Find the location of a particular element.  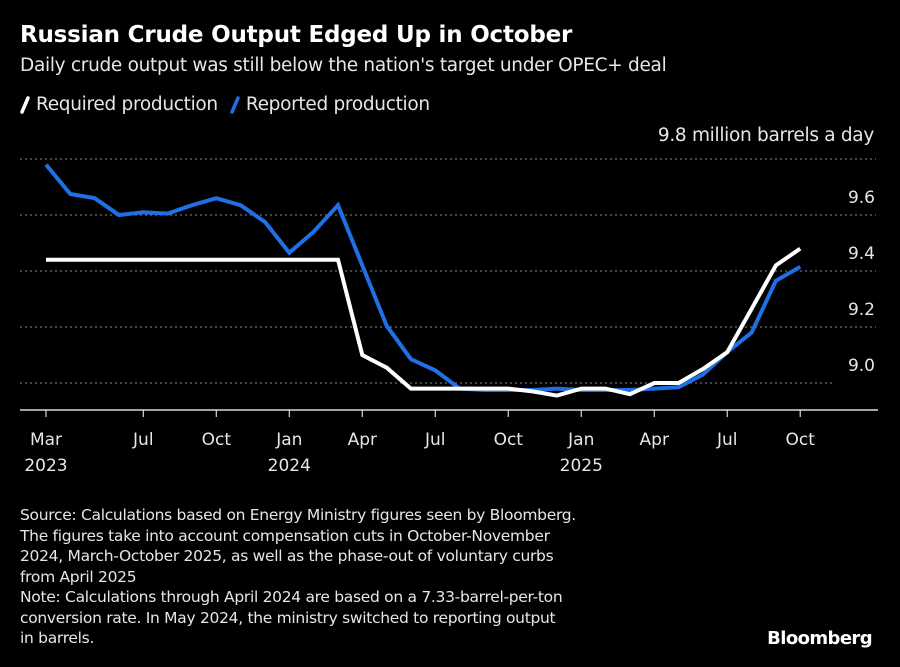

legend: Required production Reported production is located at coordinates (231, 104).